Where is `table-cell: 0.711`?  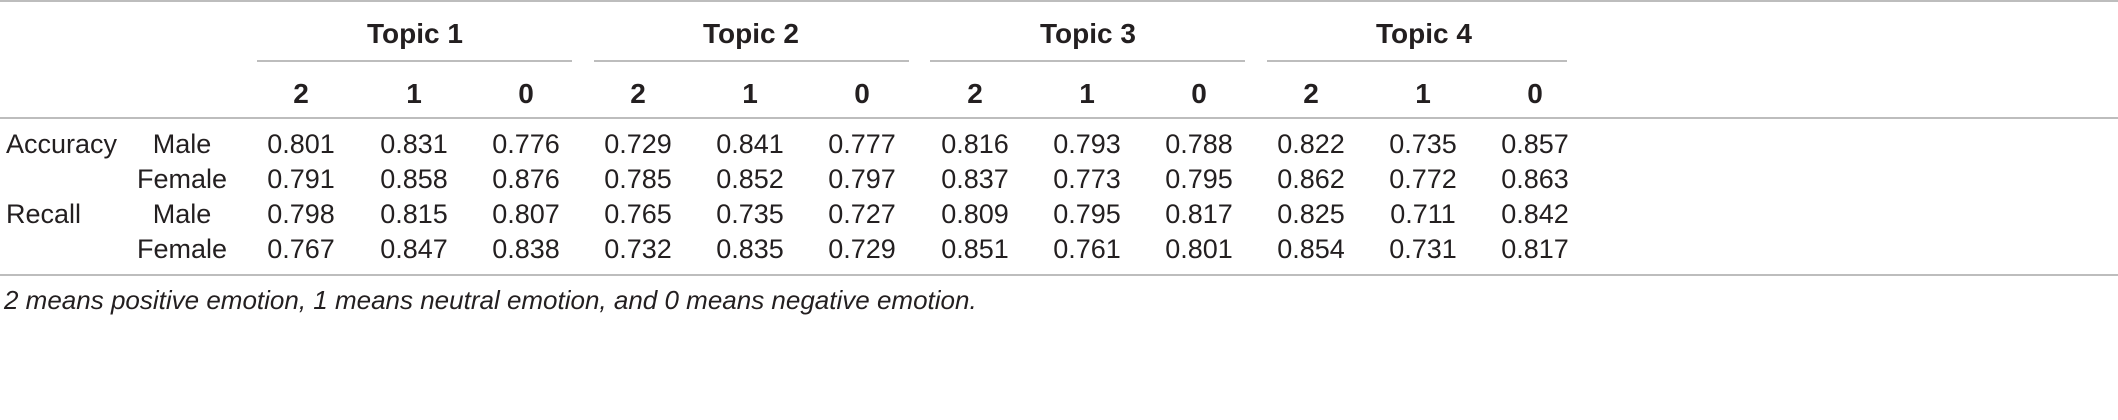 table-cell: 0.711 is located at coordinates (1423, 214).